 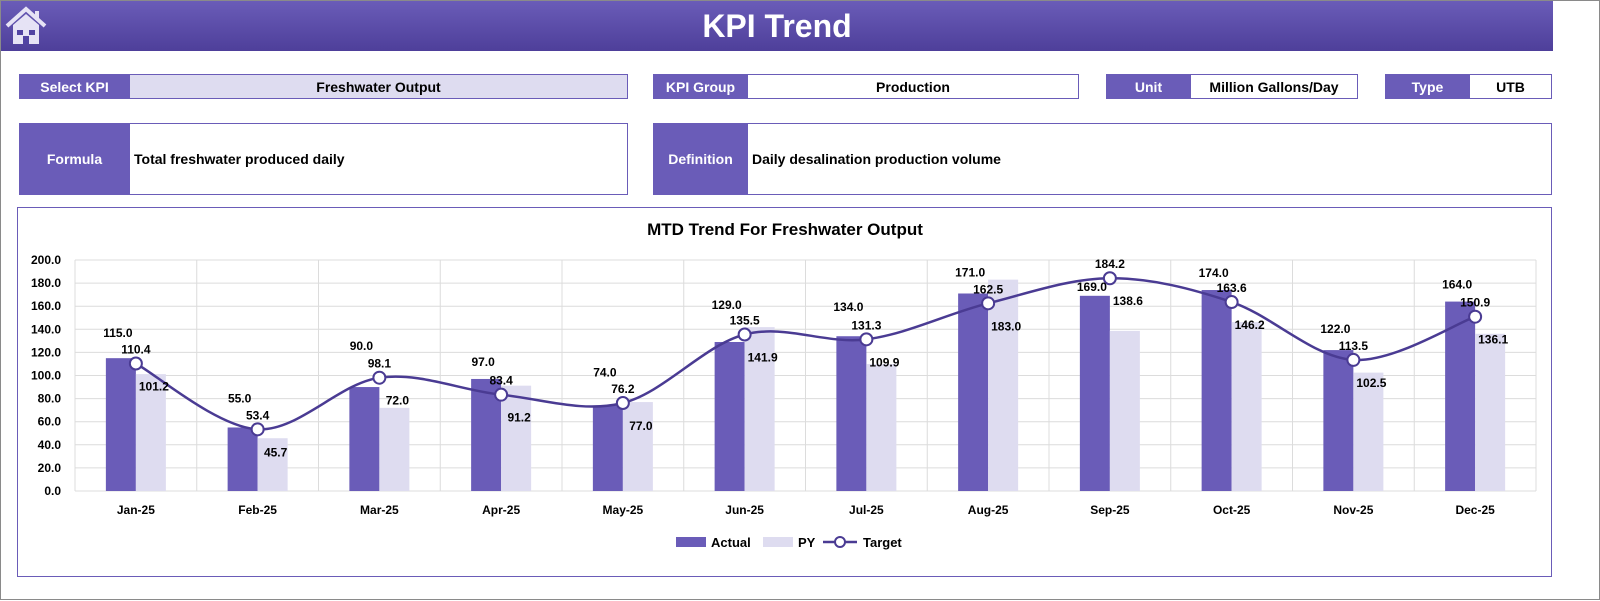 I want to click on y-tick-label: 140.0, so click(x=46, y=329).